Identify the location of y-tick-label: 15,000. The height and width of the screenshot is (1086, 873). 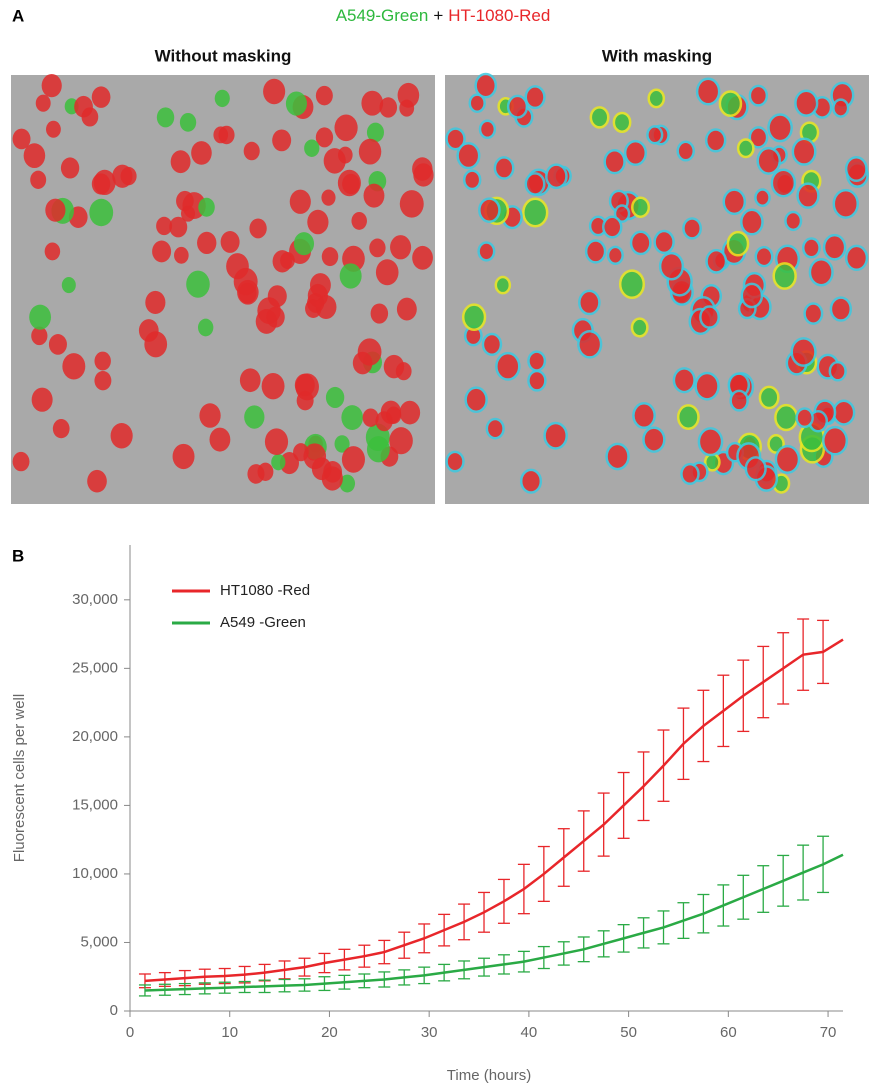
(95, 804).